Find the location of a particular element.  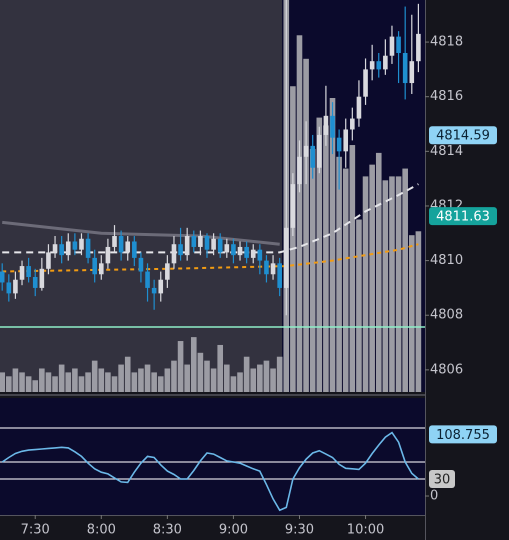

indicator-line is located at coordinates (210, 471).